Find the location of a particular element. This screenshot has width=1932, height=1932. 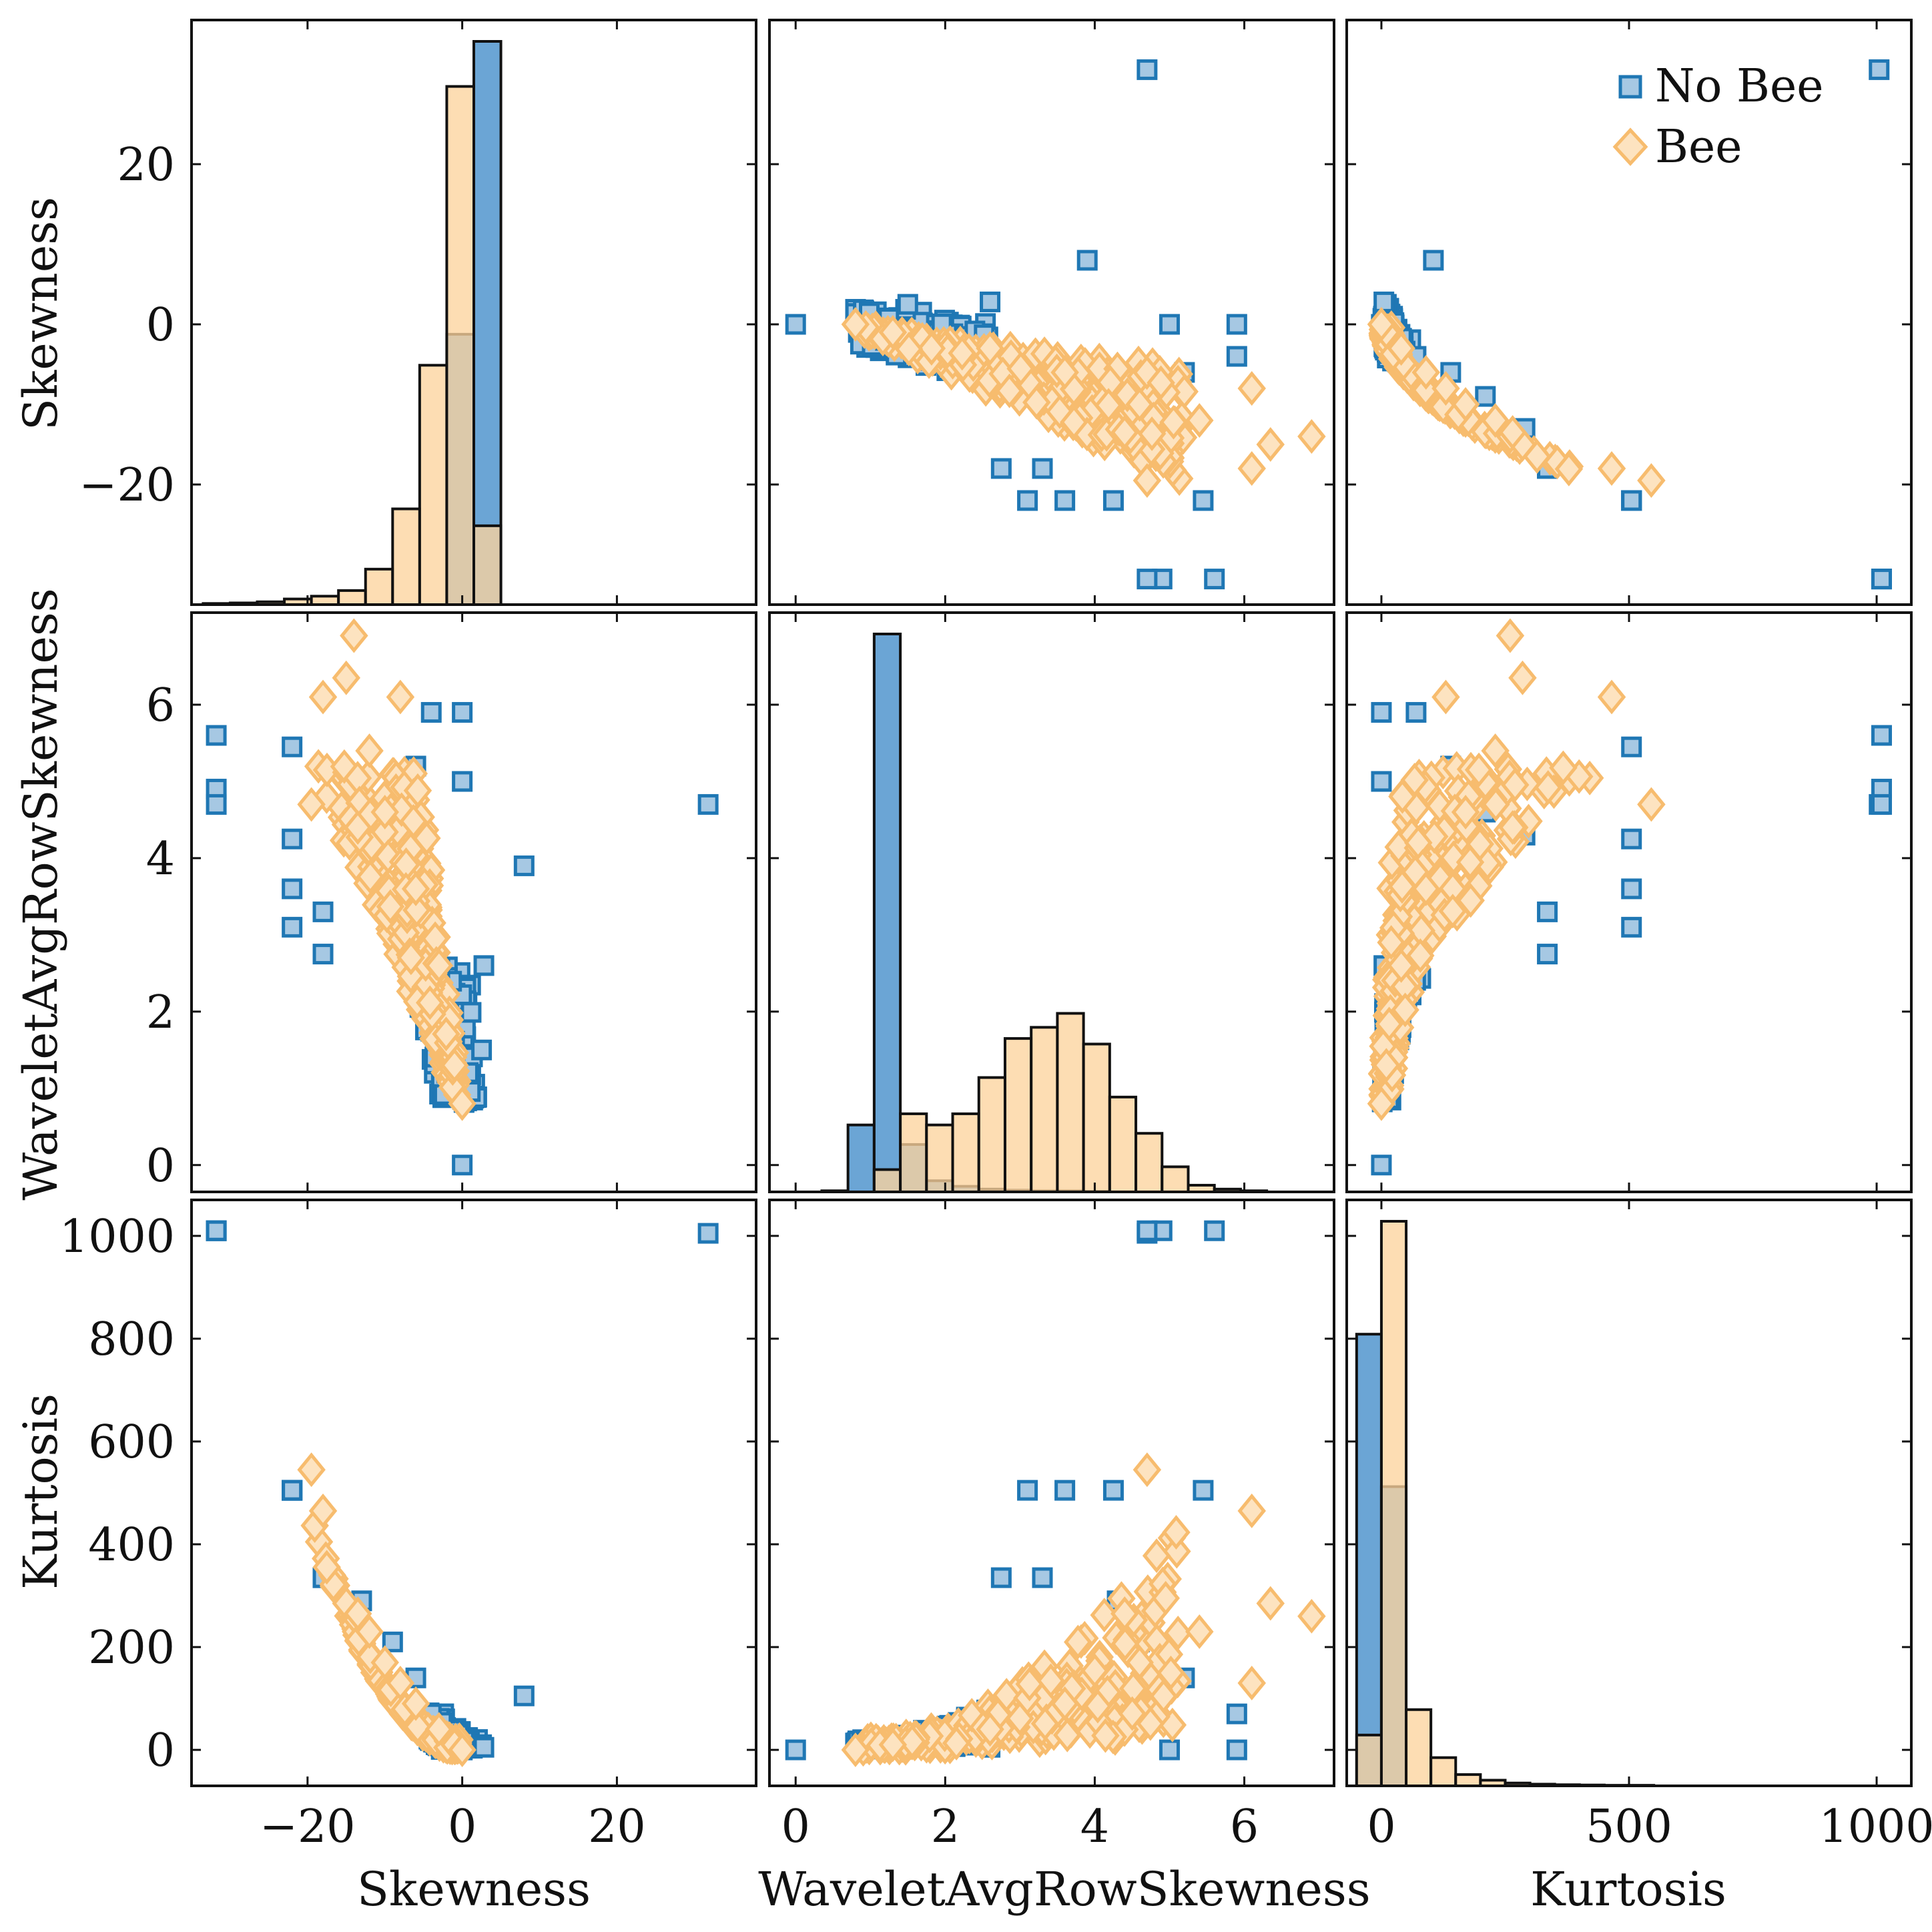

legend-label-bee: Bee is located at coordinates (1698, 147).